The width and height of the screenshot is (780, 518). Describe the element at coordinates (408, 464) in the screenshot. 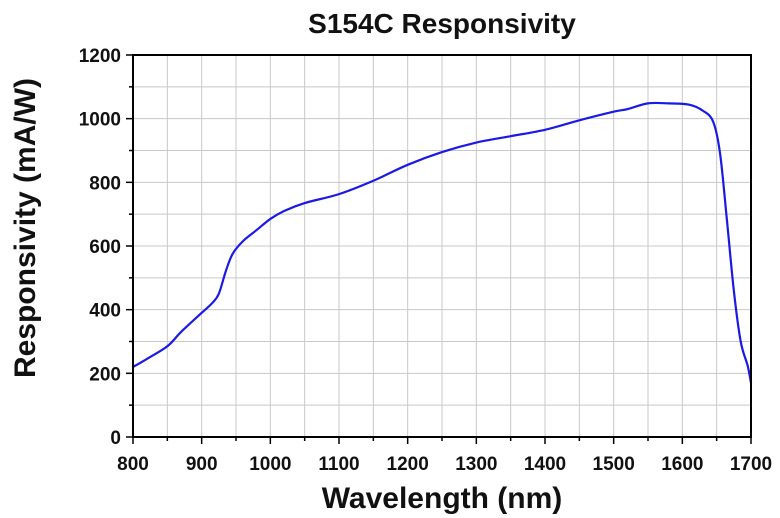

I see `x-tick-label: 1200` at that location.